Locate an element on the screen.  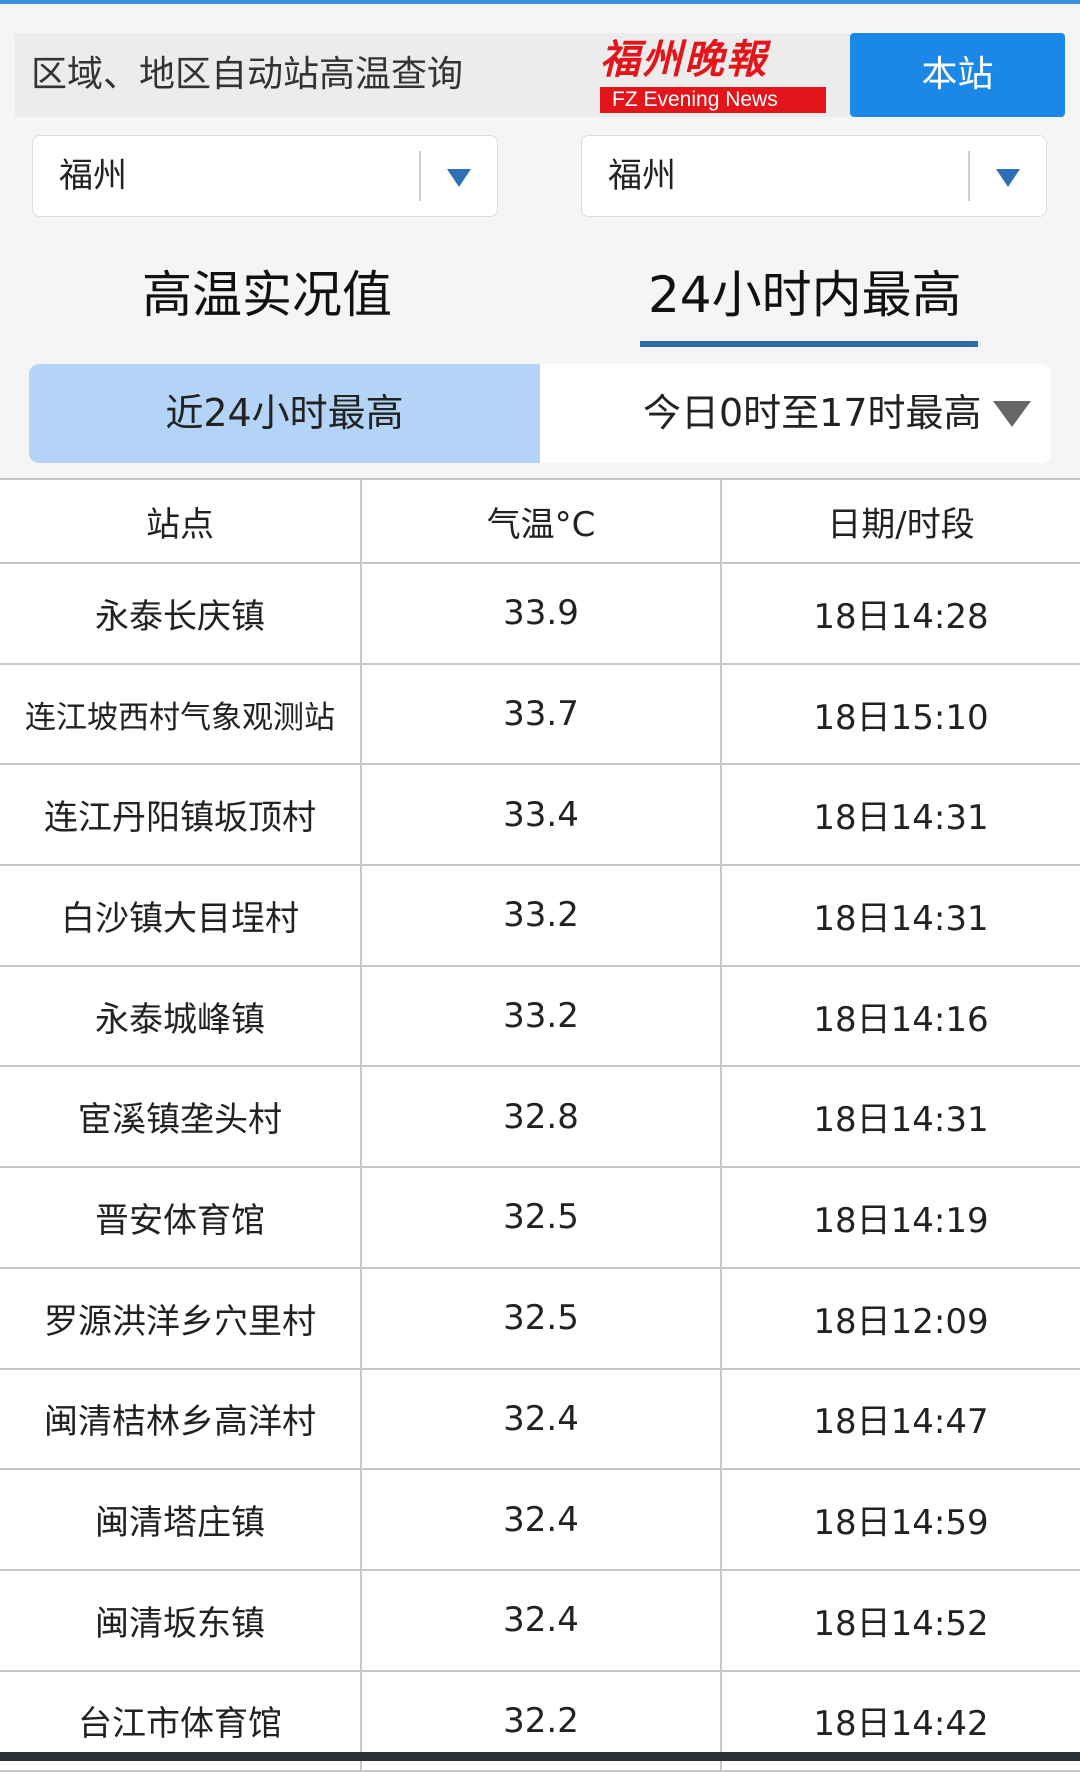
table-row: 白沙镇大目埕村 33.2 18日14:31 is located at coordinates (540, 915).